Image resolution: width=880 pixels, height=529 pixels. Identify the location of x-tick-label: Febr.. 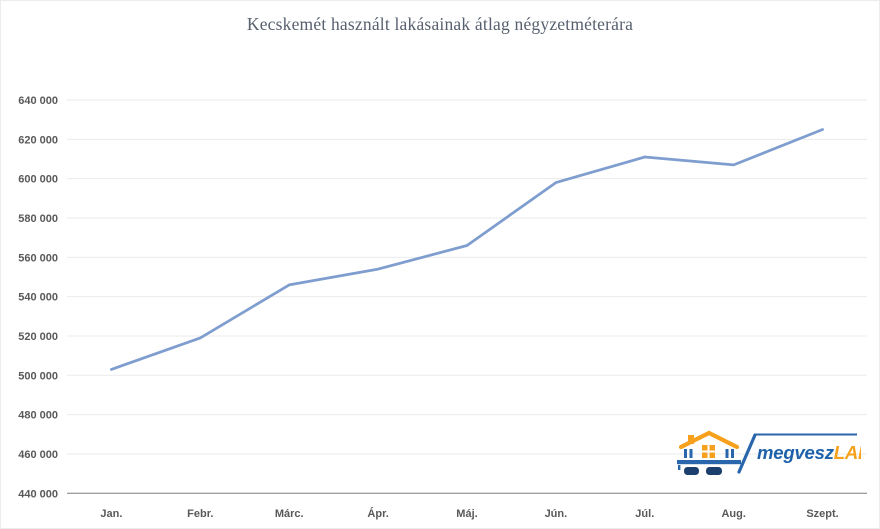
(200, 514).